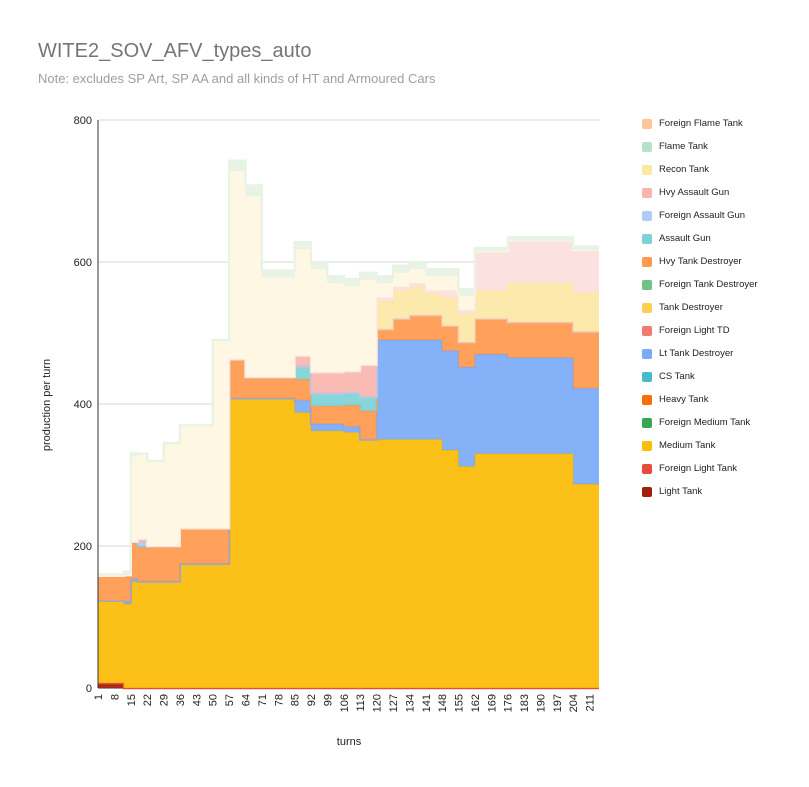 This screenshot has width=809, height=787. What do you see at coordinates (83, 405) in the screenshot?
I see `y-tick-label-2: 400` at bounding box center [83, 405].